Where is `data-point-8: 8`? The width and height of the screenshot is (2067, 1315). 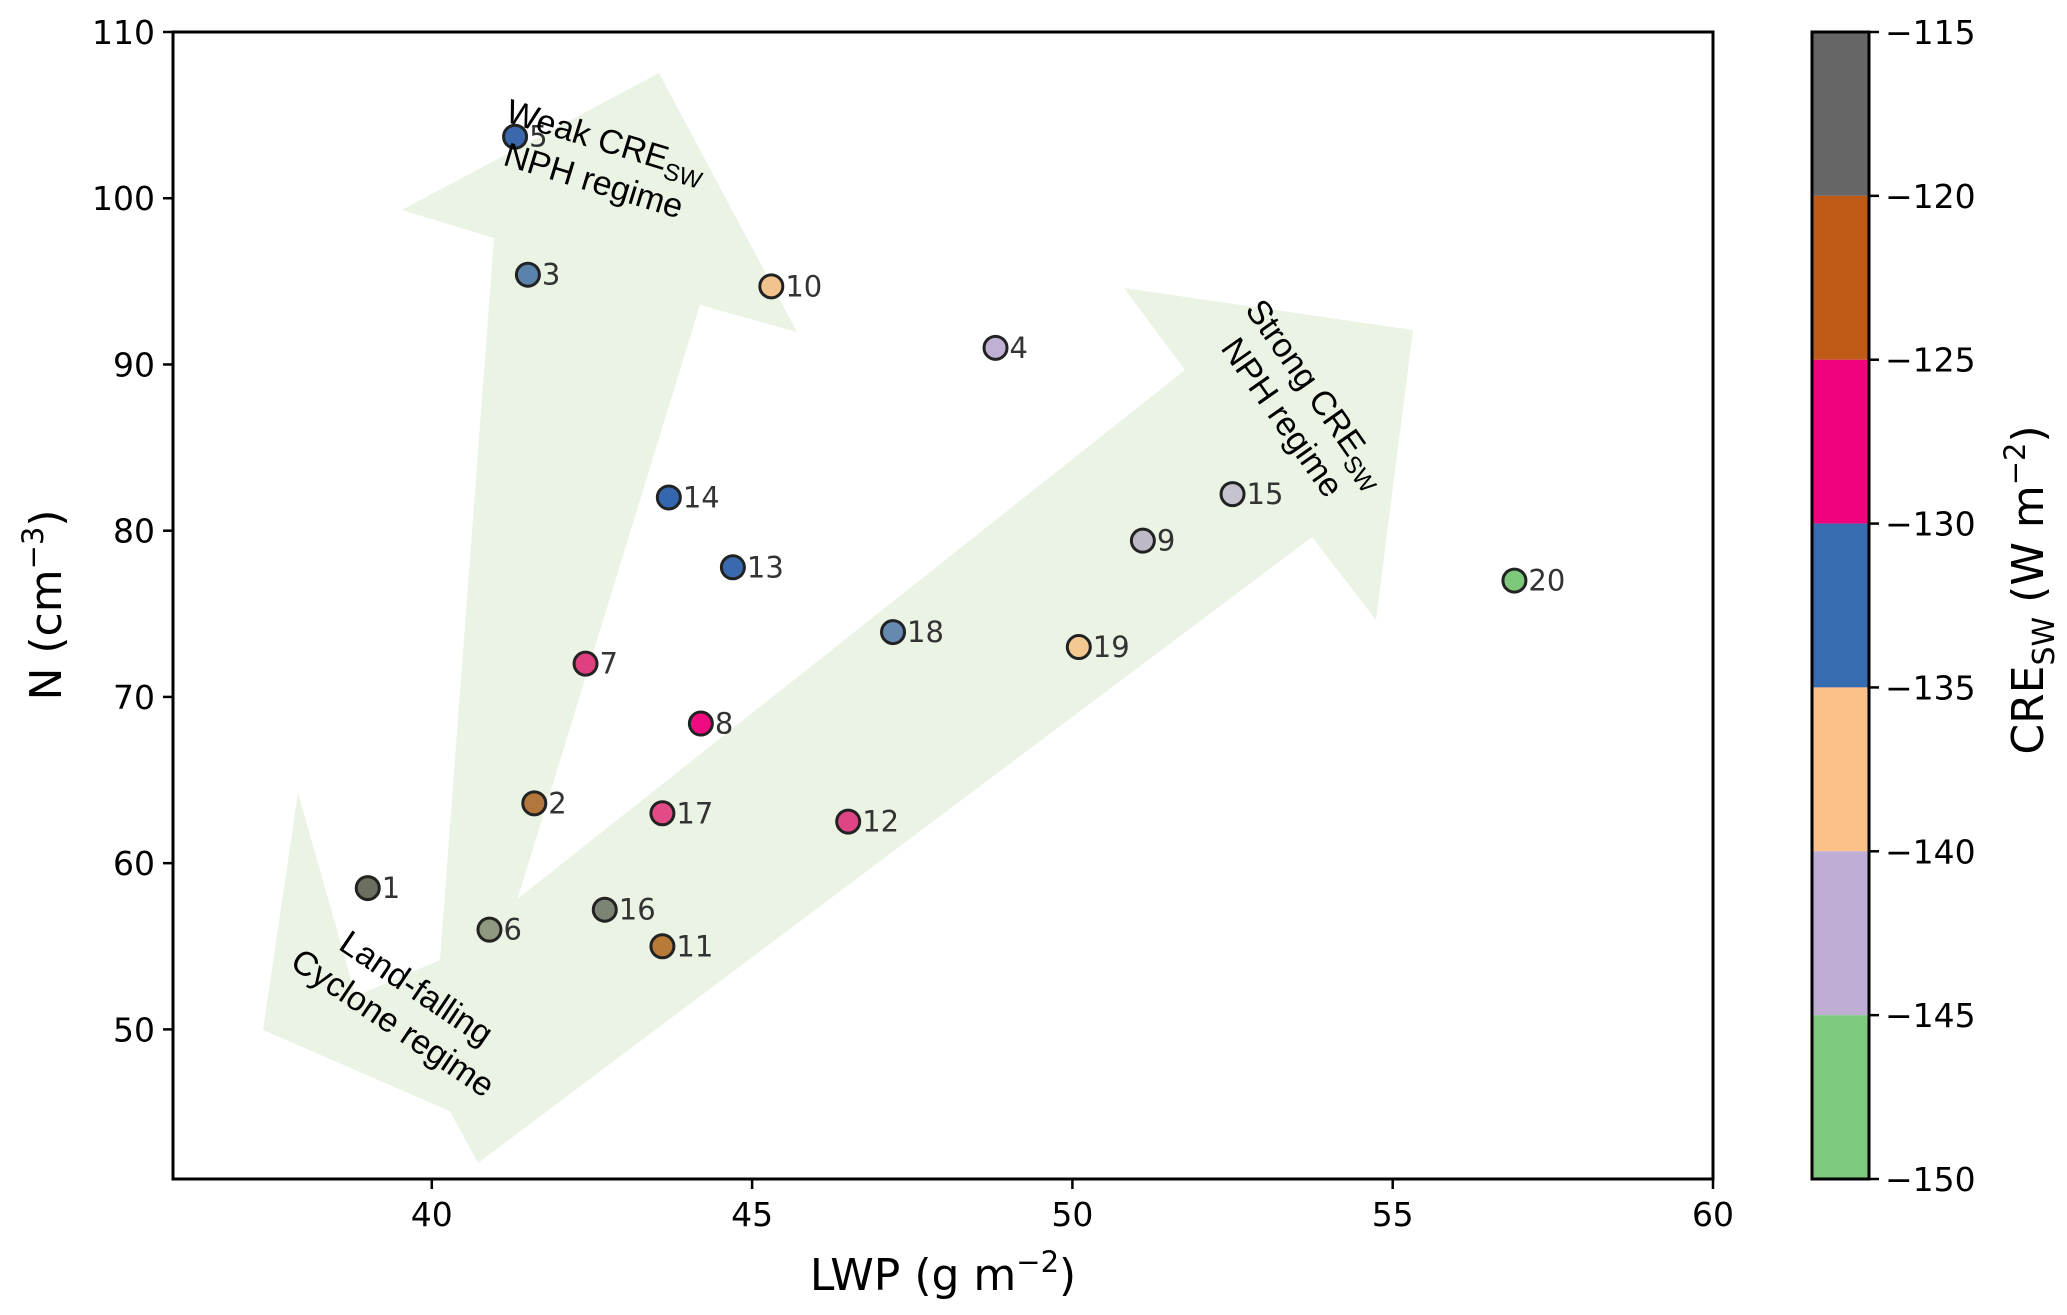
data-point-8: 8 is located at coordinates (710, 724).